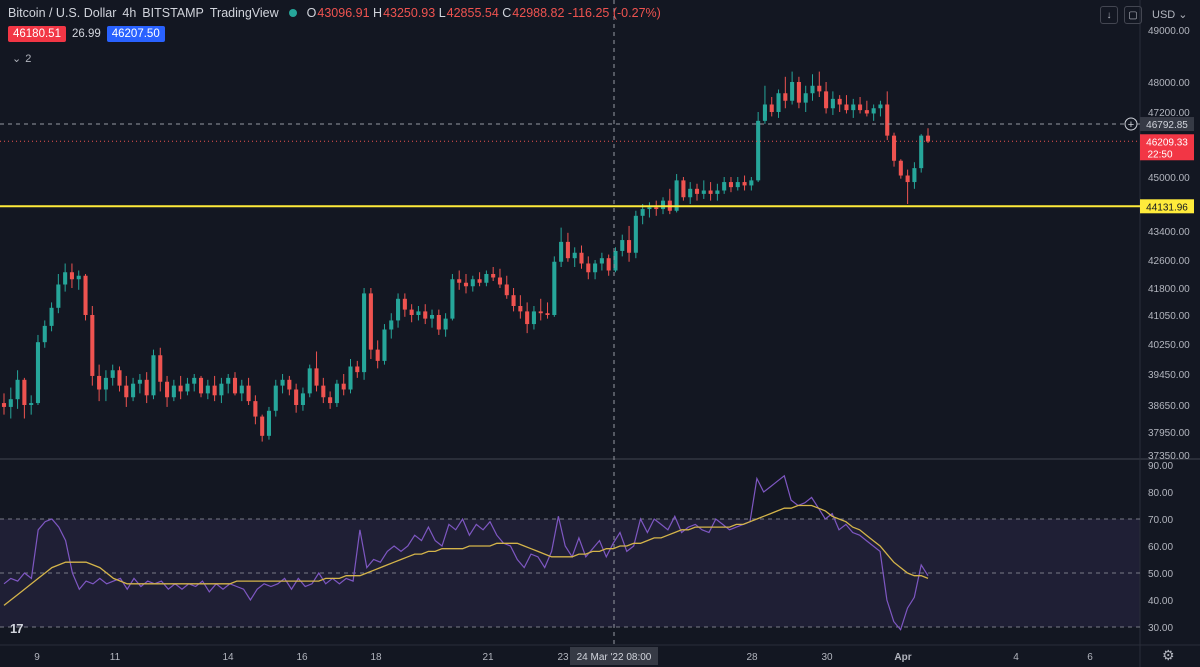 The height and width of the screenshot is (667, 1200). I want to click on price-tick-label: 47200.00, so click(1169, 113).